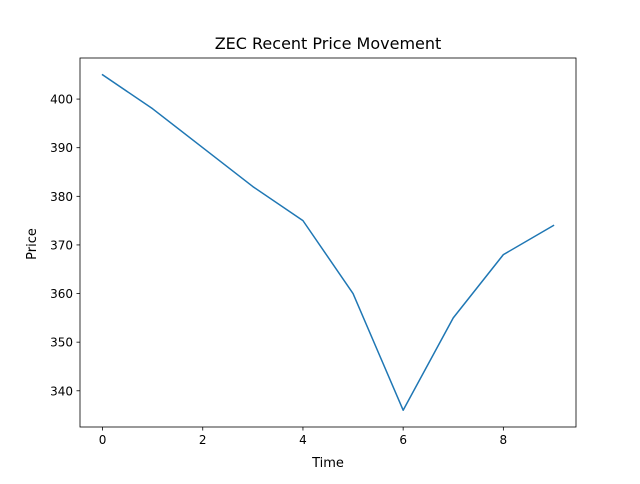 The width and height of the screenshot is (640, 484). Describe the element at coordinates (61, 294) in the screenshot. I see `y-tick-label: 360` at that location.